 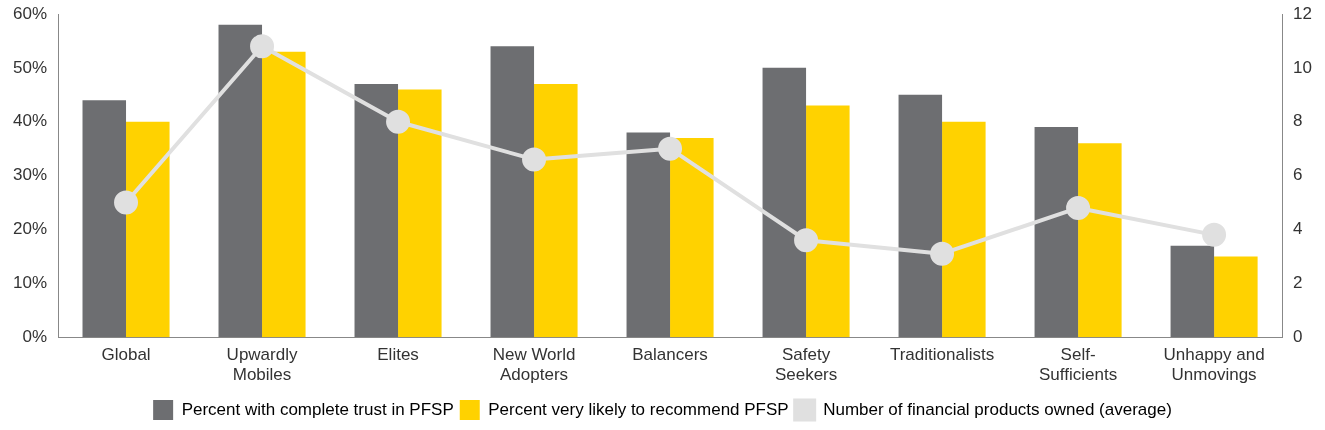 I want to click on x-tick-label: Upwardly Mobiles, so click(x=262, y=365).